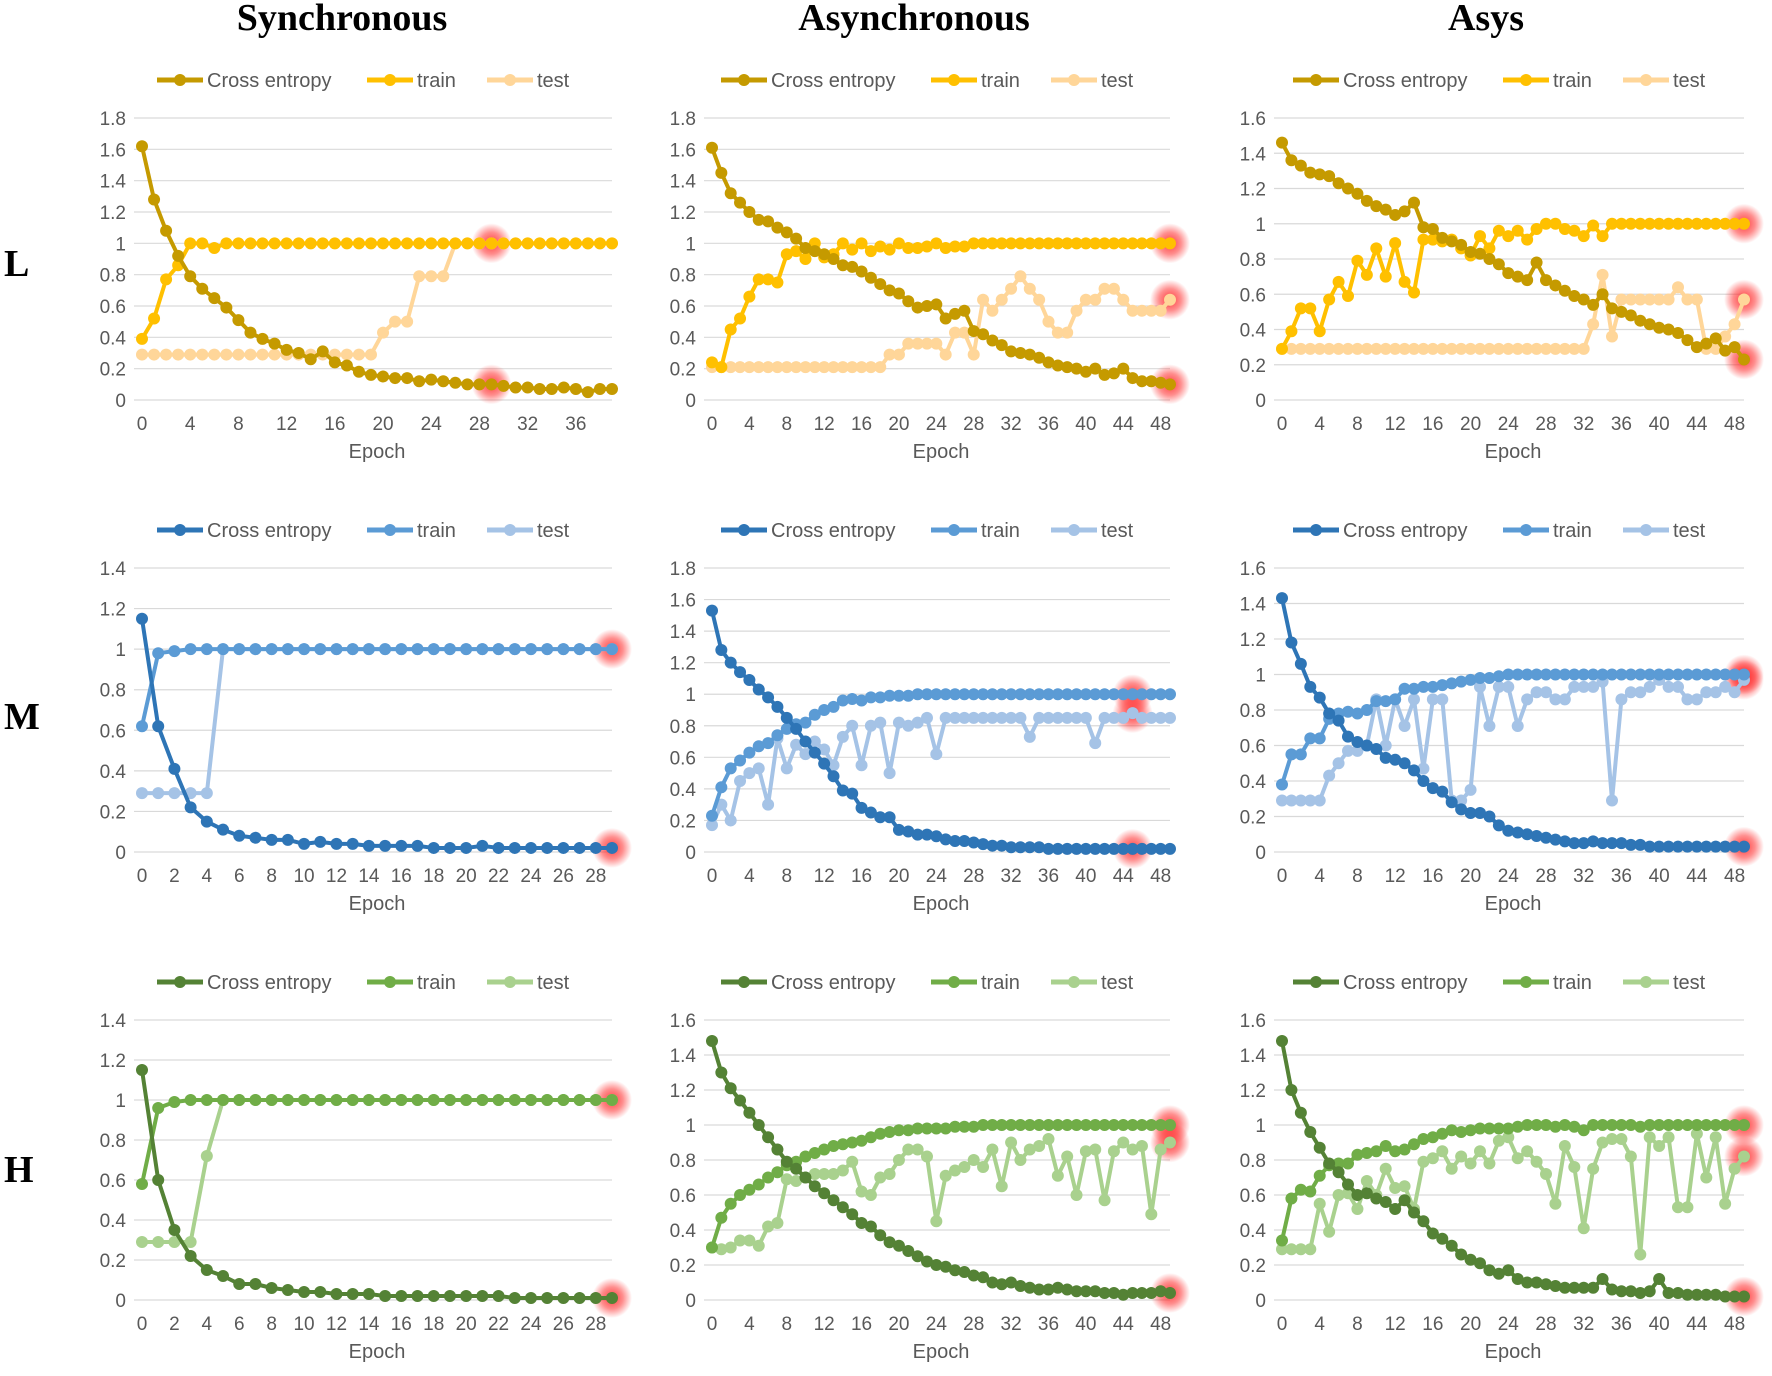 The width and height of the screenshot is (1772, 1376). What do you see at coordinates (376, 687) in the screenshot?
I see `series-line-train` at bounding box center [376, 687].